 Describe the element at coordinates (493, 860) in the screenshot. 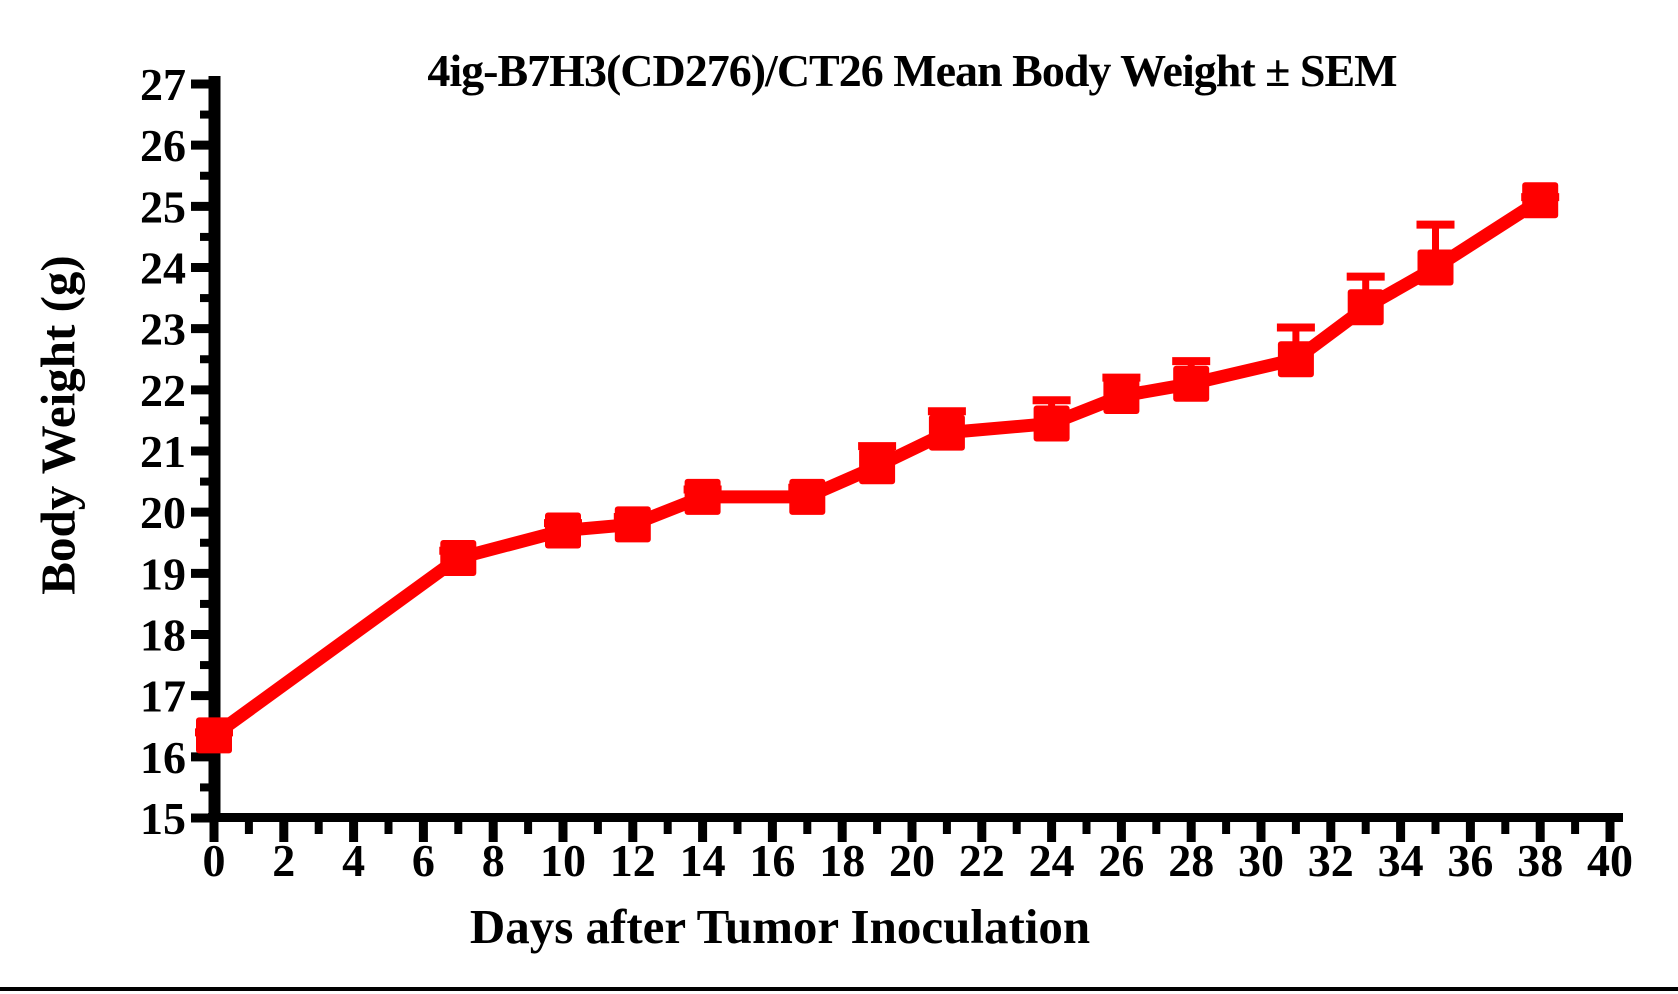

I see `x-tick-label: 8` at that location.